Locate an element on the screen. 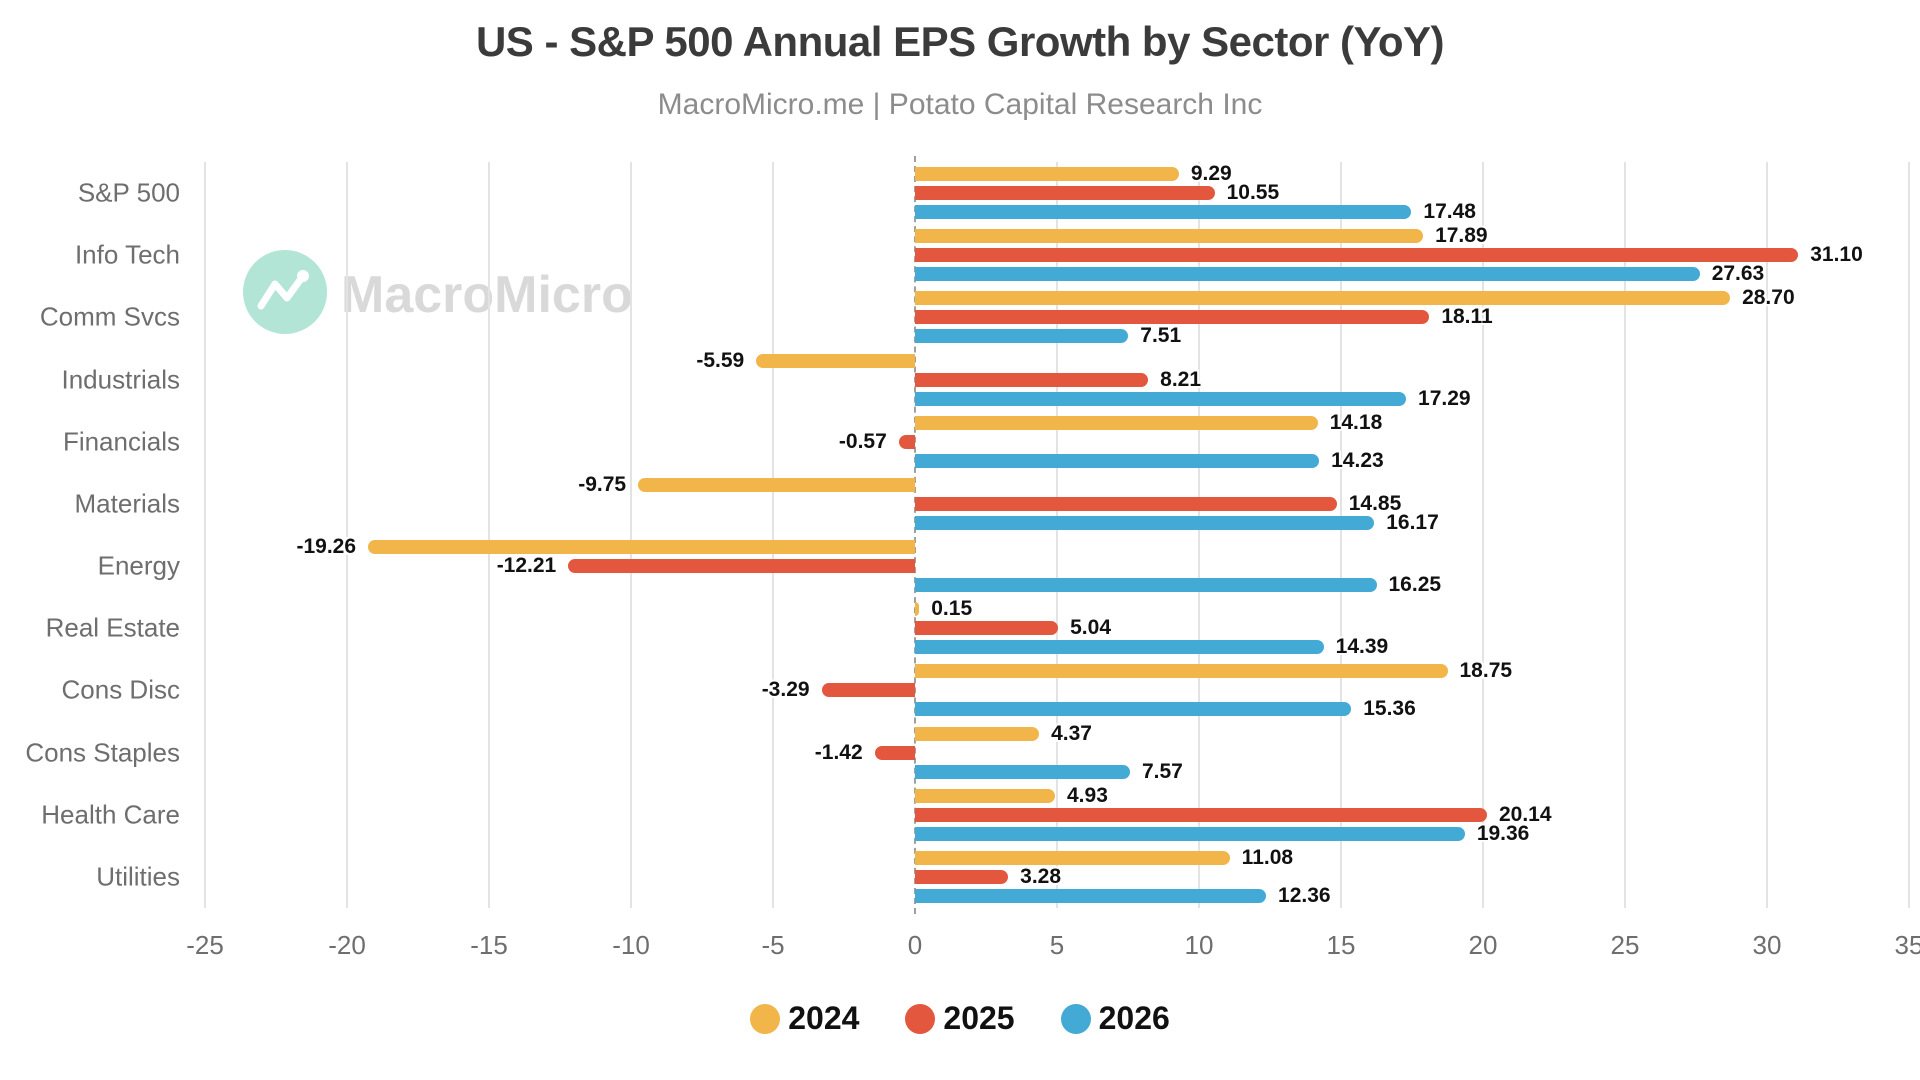 The image size is (1920, 1080). bar-value-label: -5.59 is located at coordinates (720, 360).